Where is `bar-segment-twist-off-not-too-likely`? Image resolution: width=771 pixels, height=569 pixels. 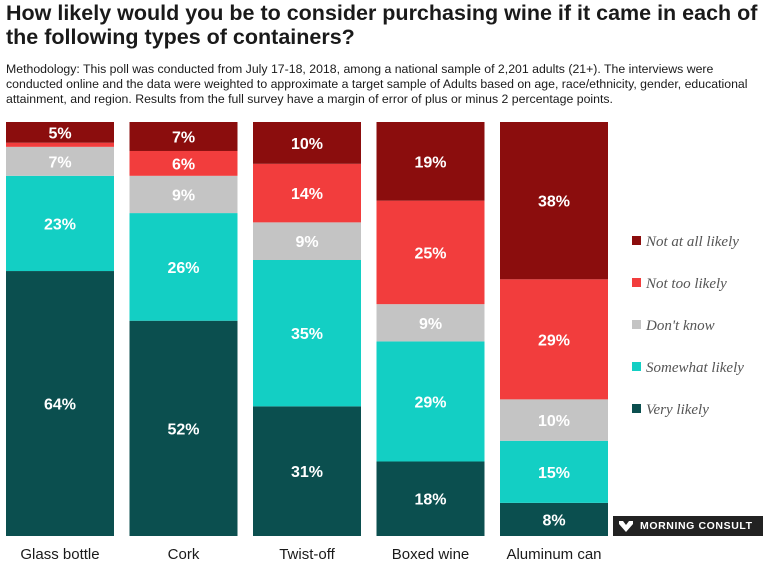 bar-segment-twist-off-not-too-likely is located at coordinates (307, 193).